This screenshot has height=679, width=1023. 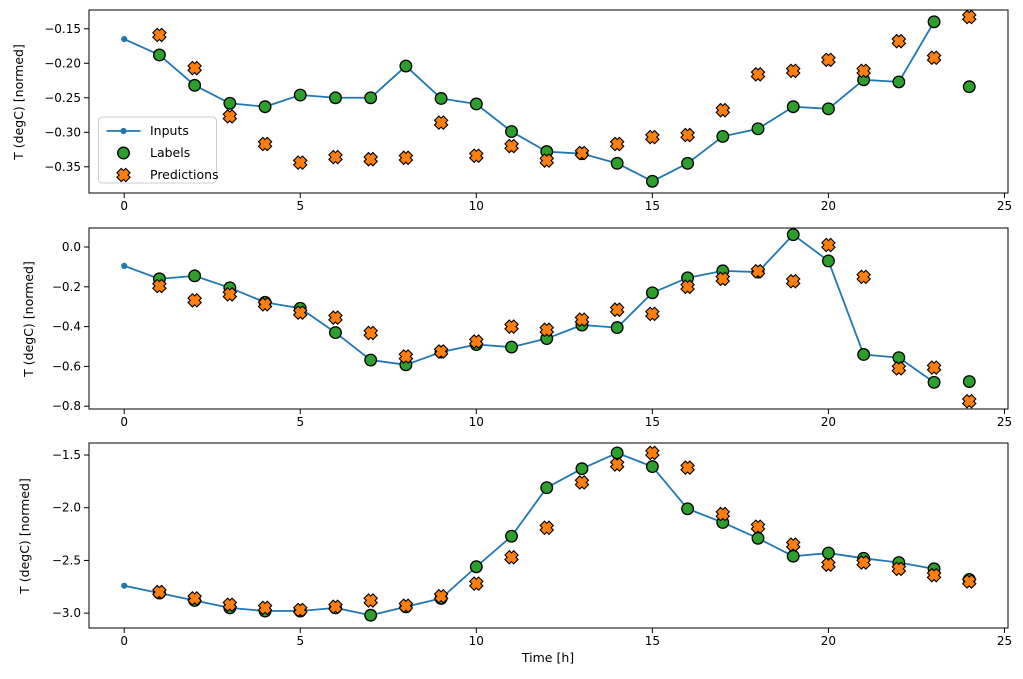 I want to click on x-axis-label: Time [h], so click(x=548, y=657).